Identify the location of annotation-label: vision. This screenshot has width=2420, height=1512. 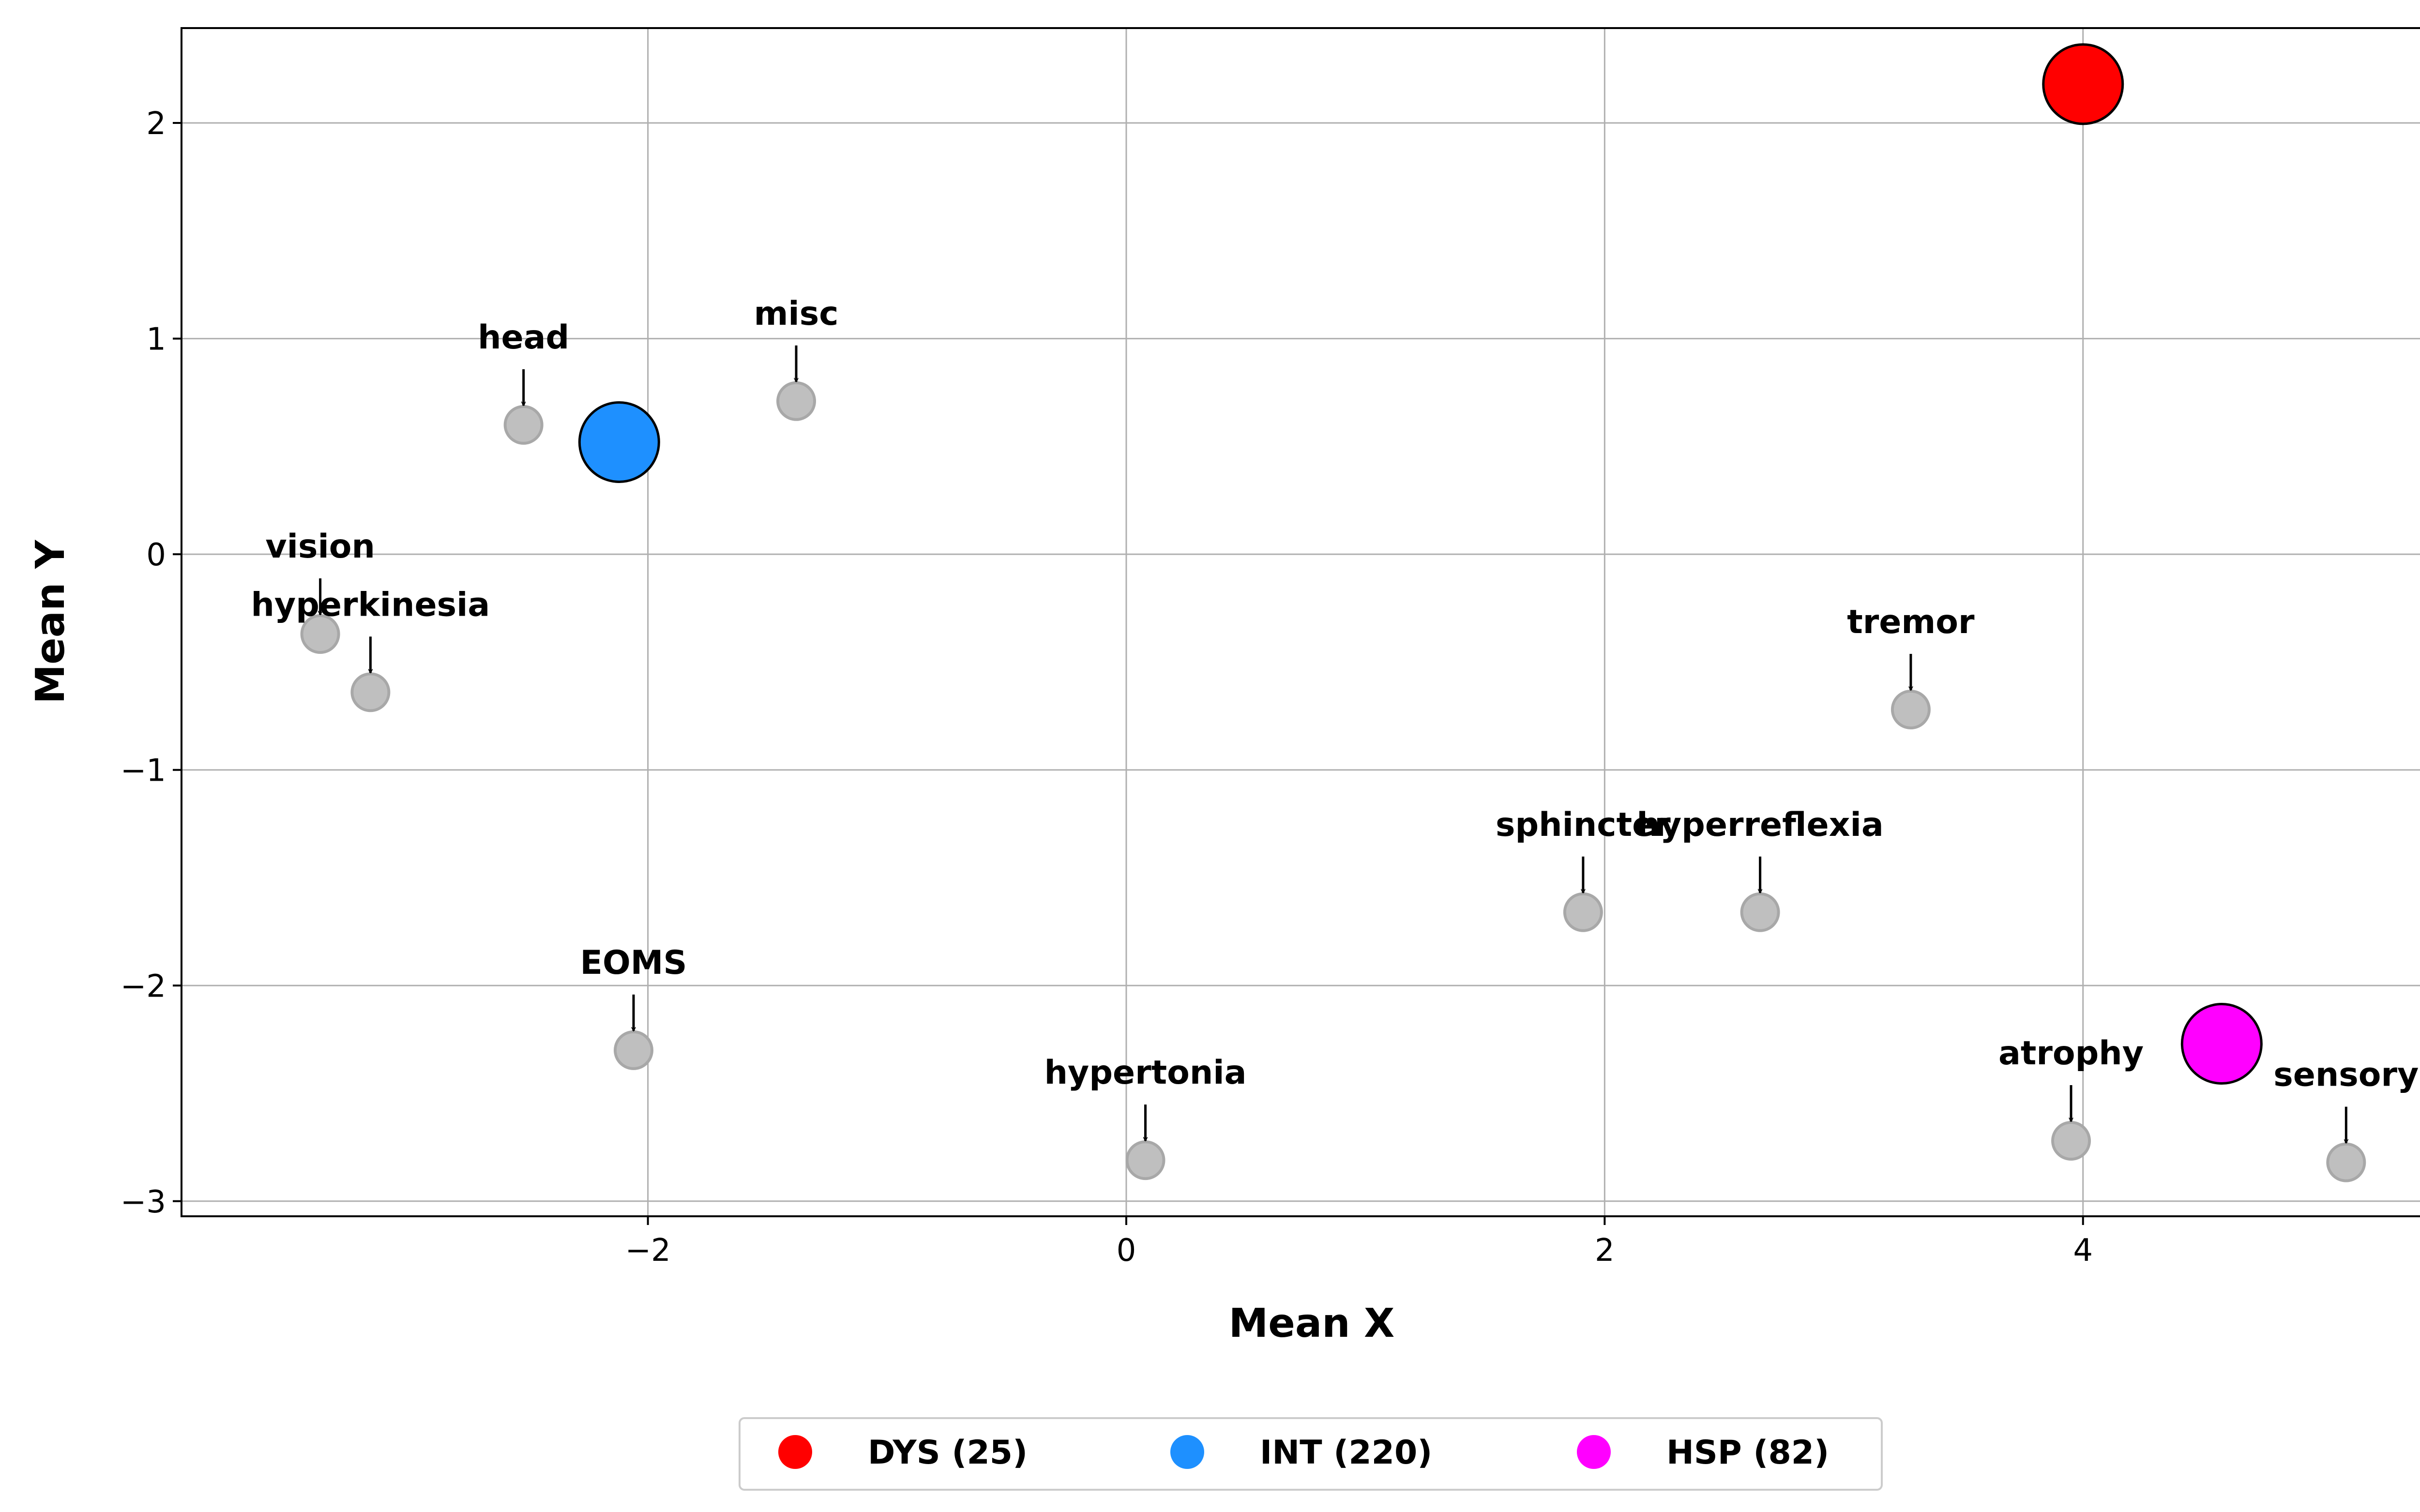
(320, 547).